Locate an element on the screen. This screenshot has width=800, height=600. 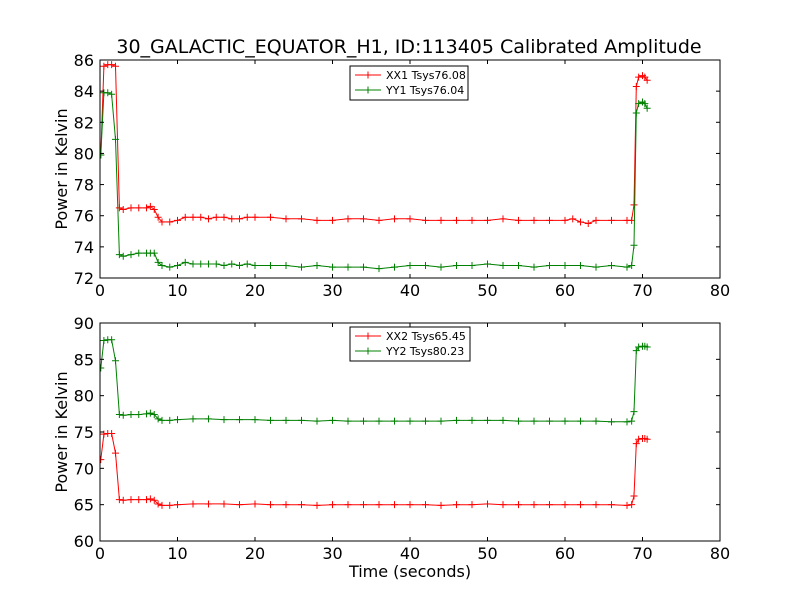
x-tick-label: 20 is located at coordinates (255, 290).